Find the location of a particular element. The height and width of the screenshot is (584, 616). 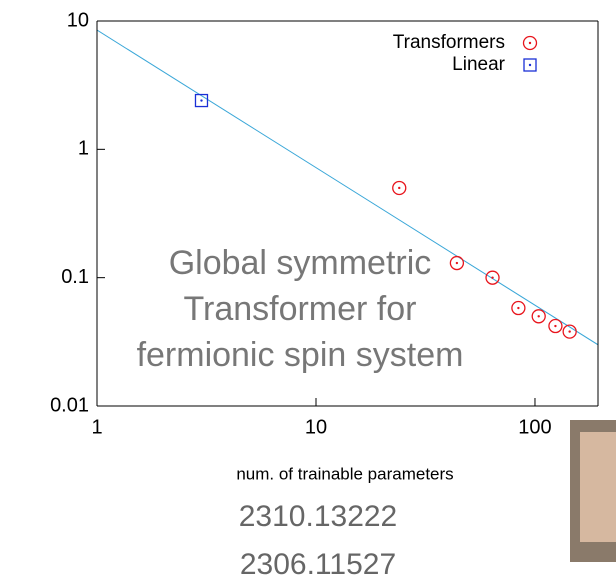

x-tick-label: 1 is located at coordinates (96, 427).